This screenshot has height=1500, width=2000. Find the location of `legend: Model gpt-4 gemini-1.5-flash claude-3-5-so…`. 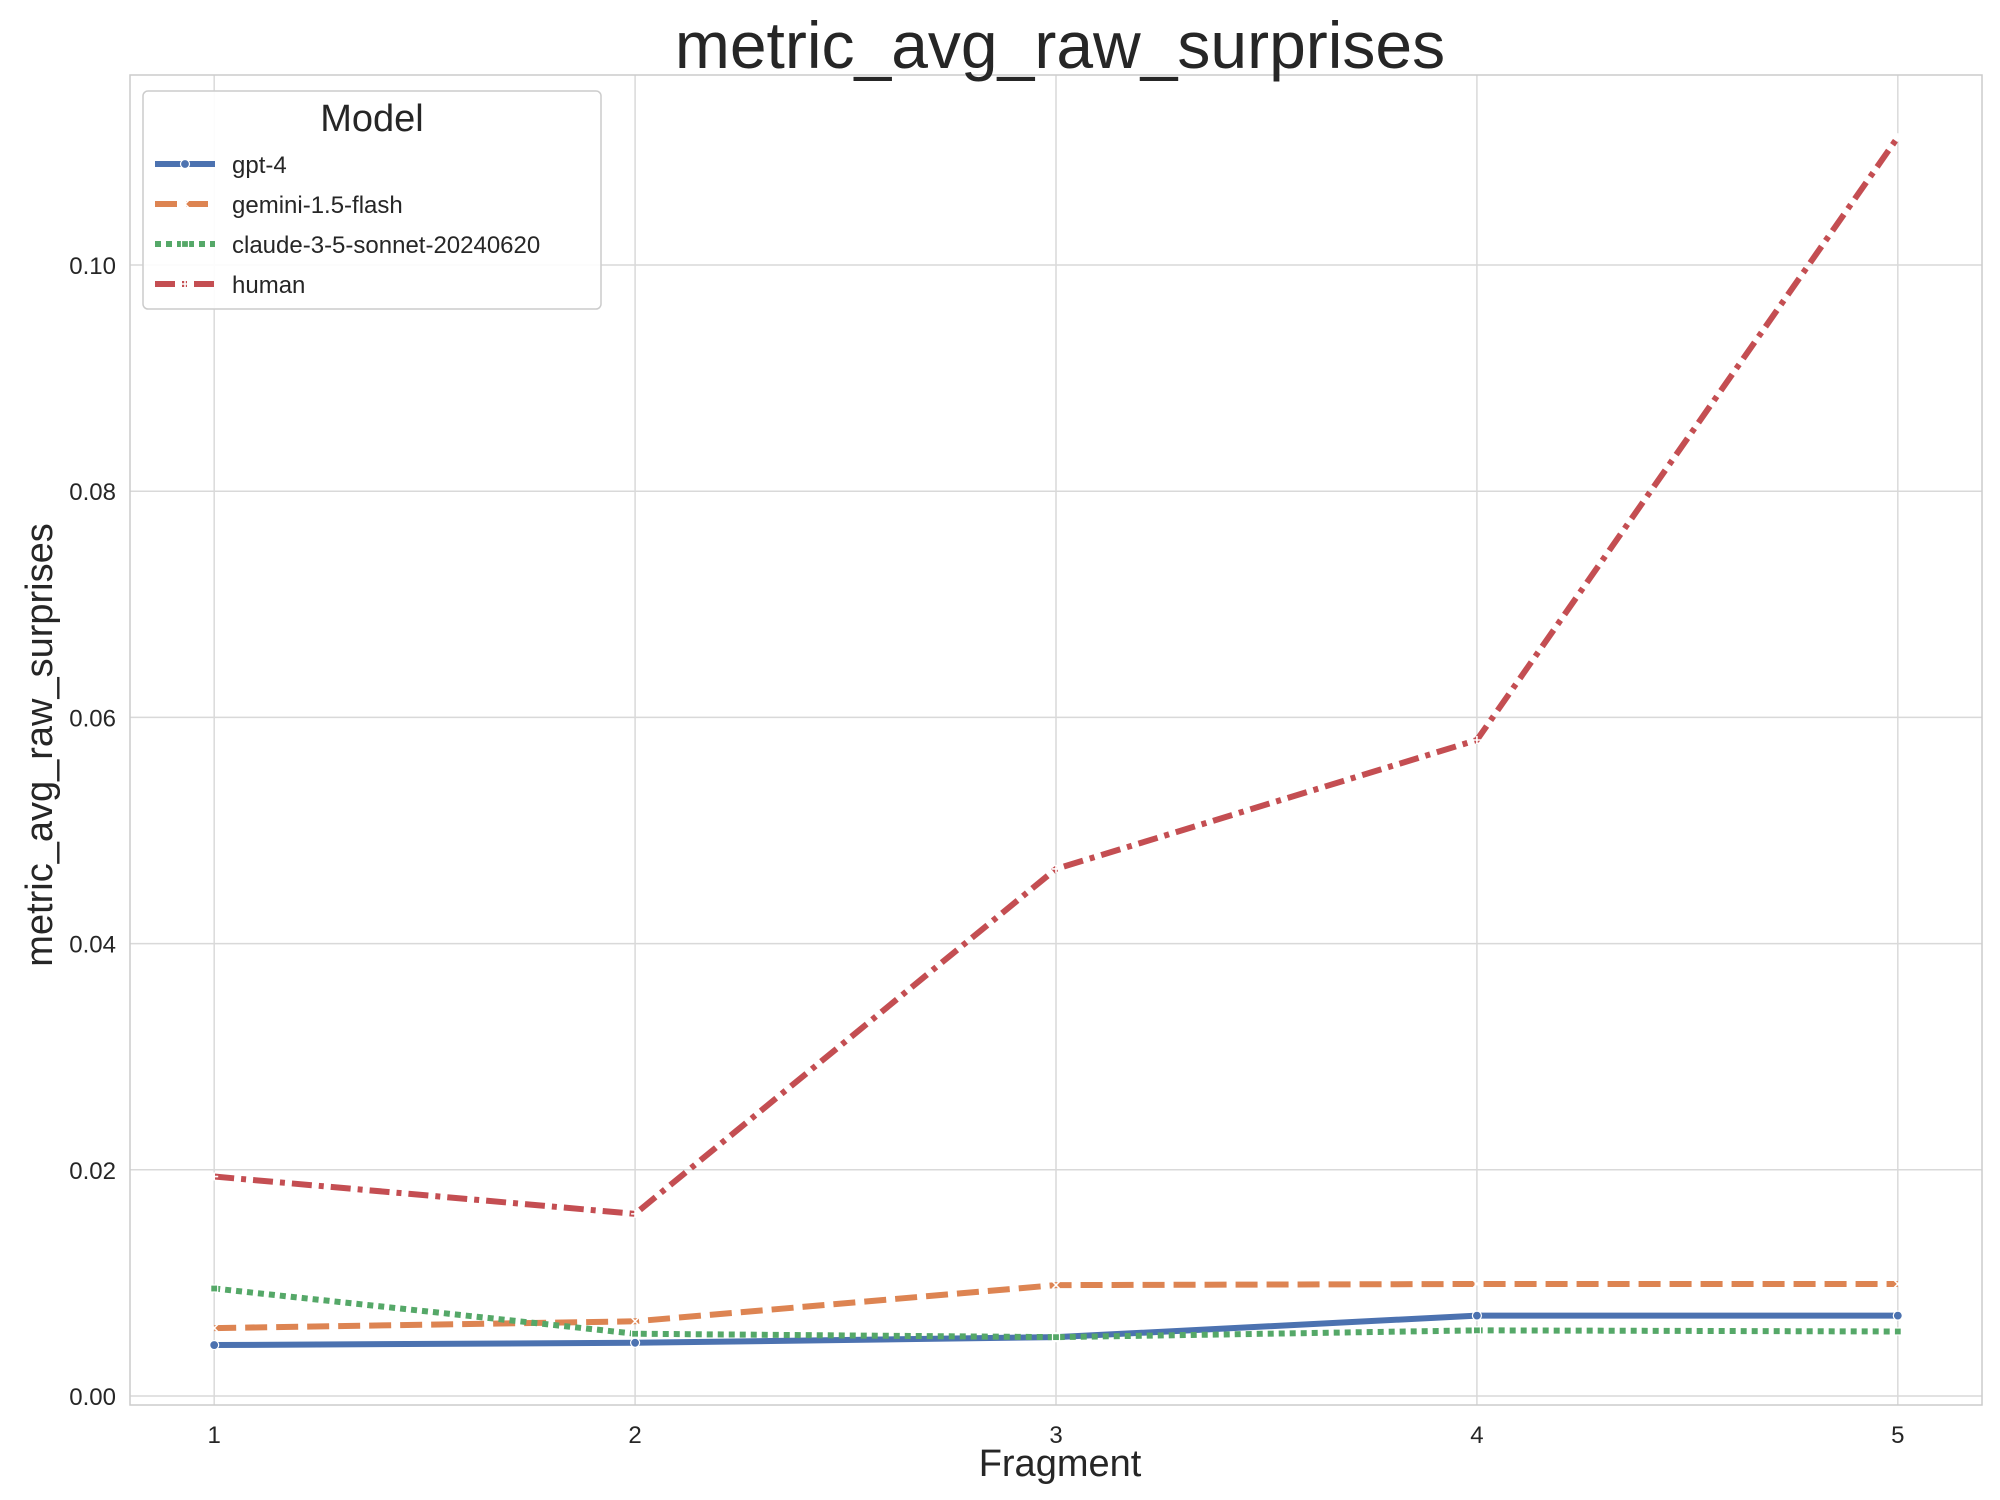

legend: Model gpt-4 gemini-1.5-flash claude-3-5-so… is located at coordinates (372, 200).